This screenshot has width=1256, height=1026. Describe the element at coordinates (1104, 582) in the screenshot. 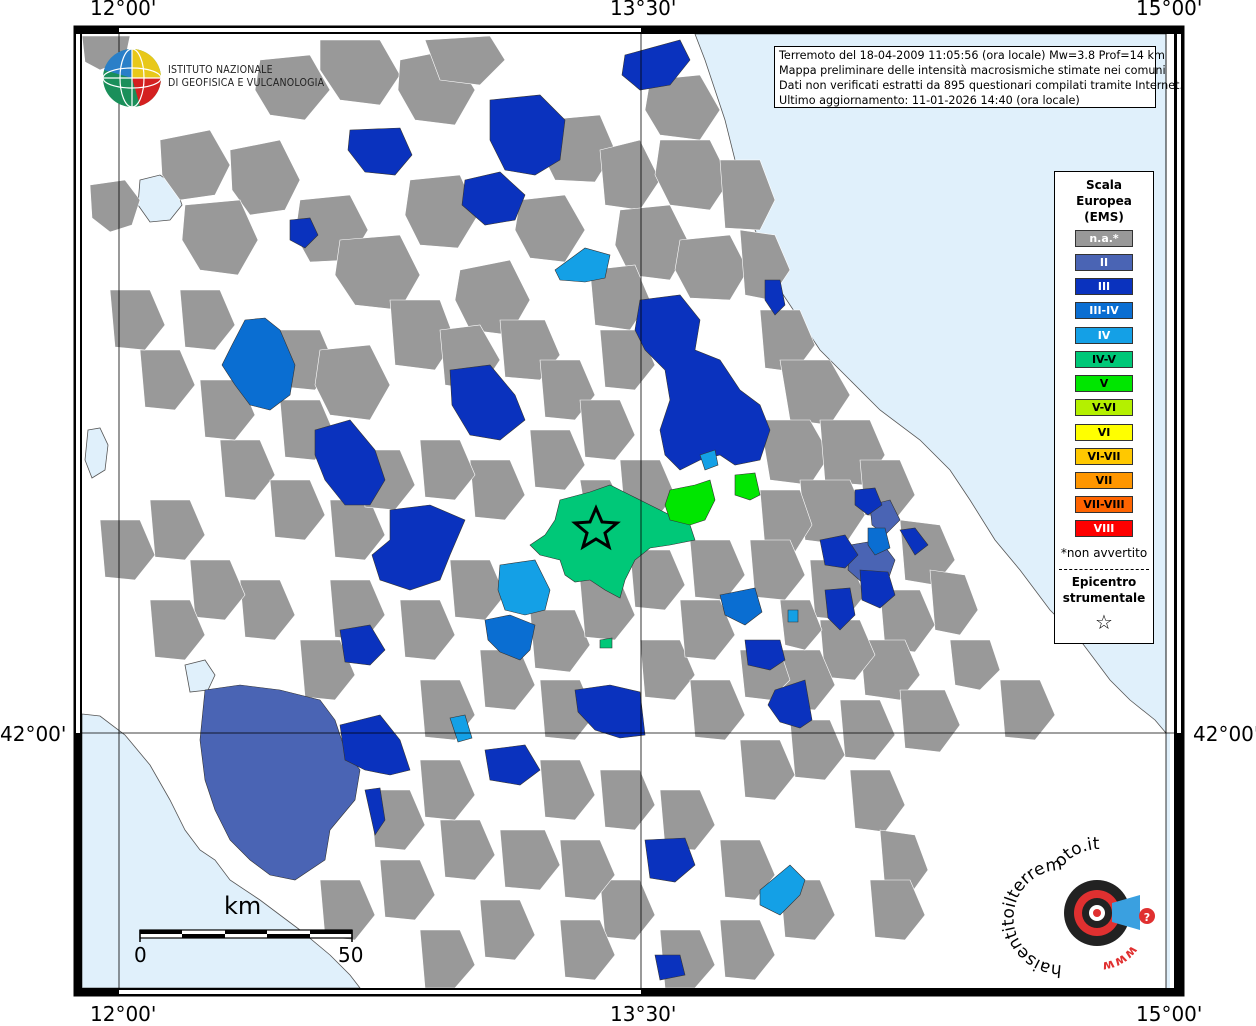

I see `legend-epicentre-line1: Epicentro` at that location.